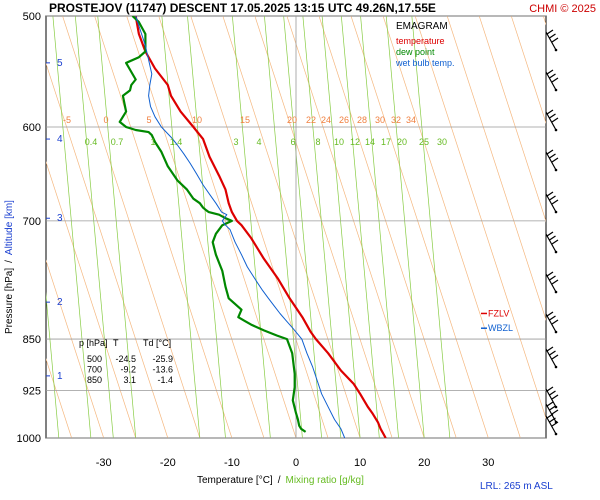  I want to click on temperature-tick-label: 0, so click(296, 463).